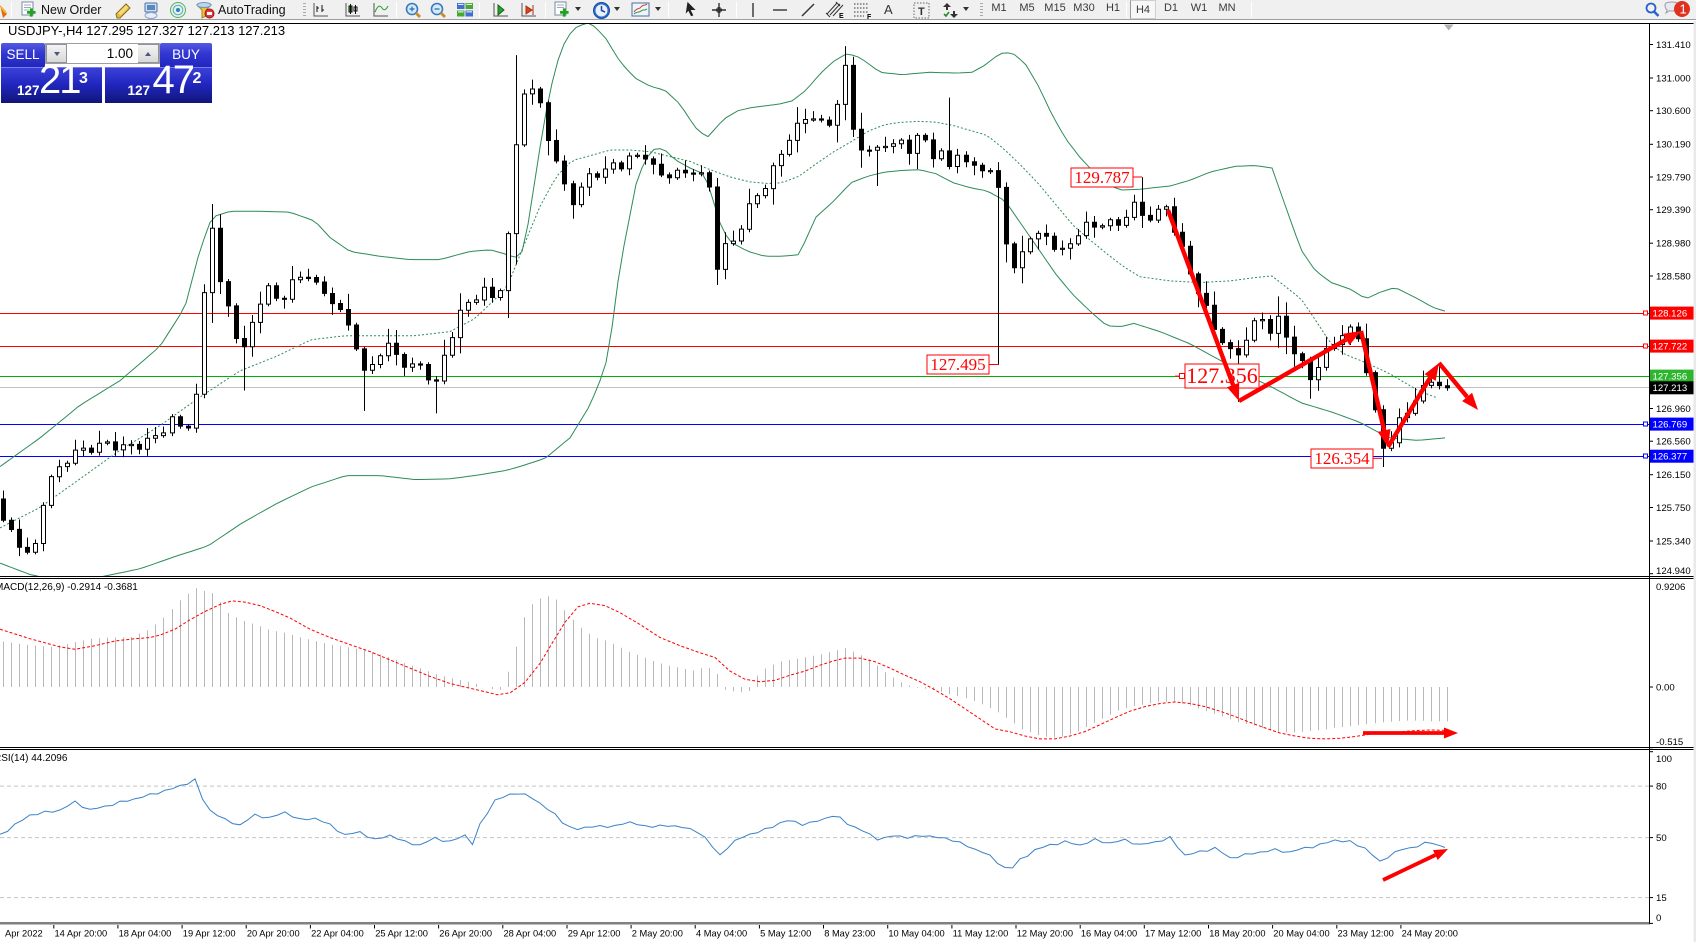 This screenshot has width=1696, height=942. What do you see at coordinates (1109, 934) in the screenshot?
I see `svg-text: 16 May 04:00` at bounding box center [1109, 934].